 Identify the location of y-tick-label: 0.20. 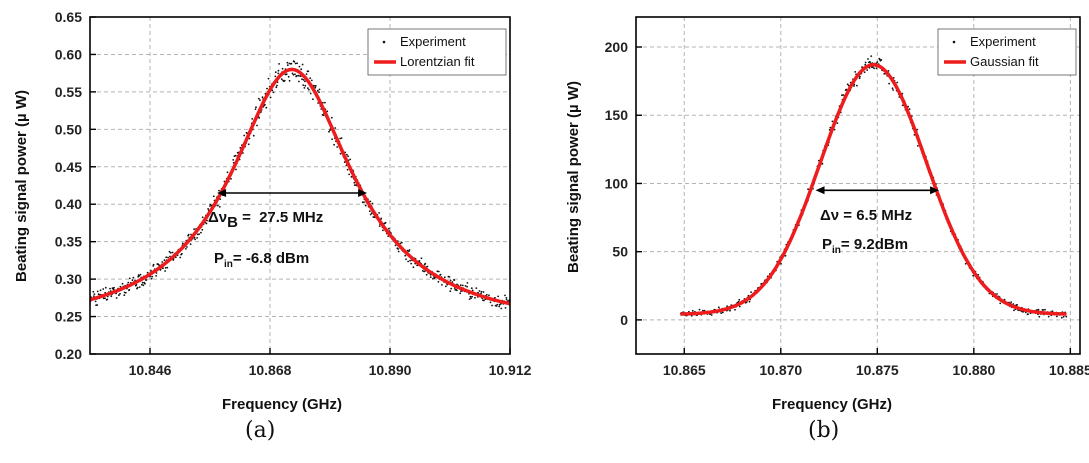
(68, 354).